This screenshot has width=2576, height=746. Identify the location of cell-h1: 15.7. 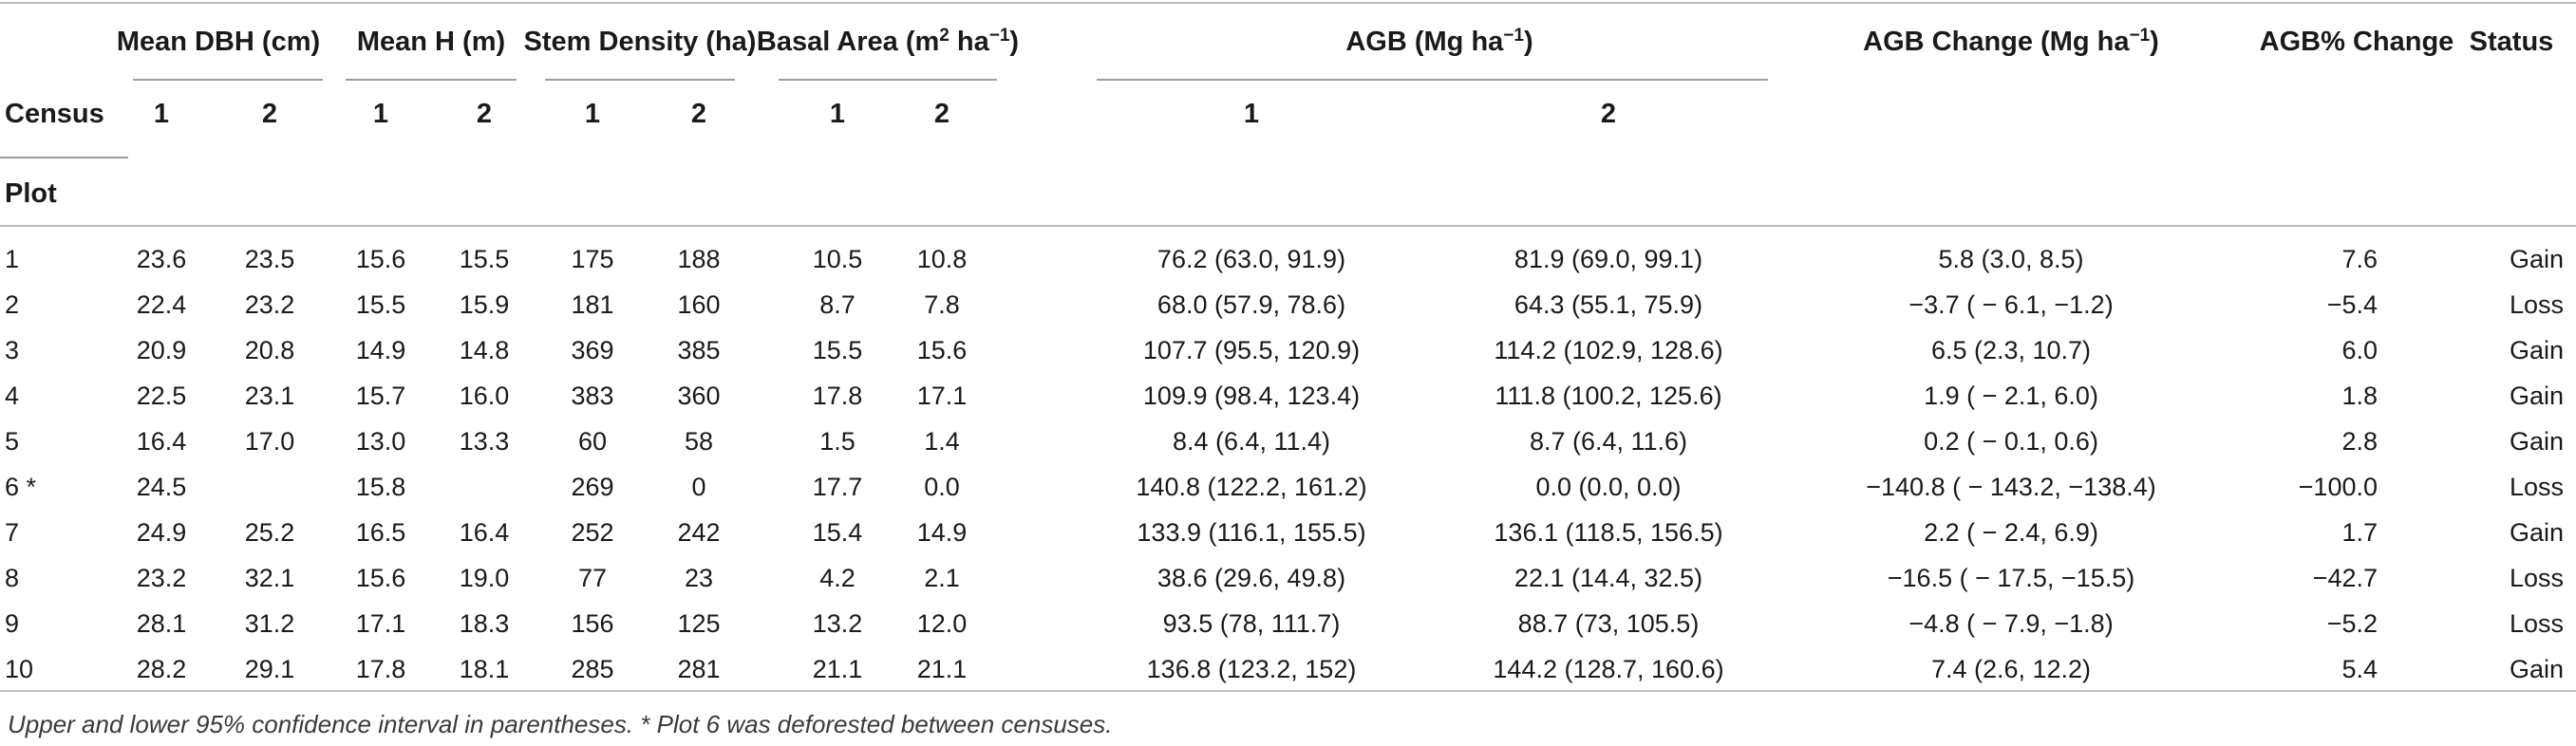
(380, 396).